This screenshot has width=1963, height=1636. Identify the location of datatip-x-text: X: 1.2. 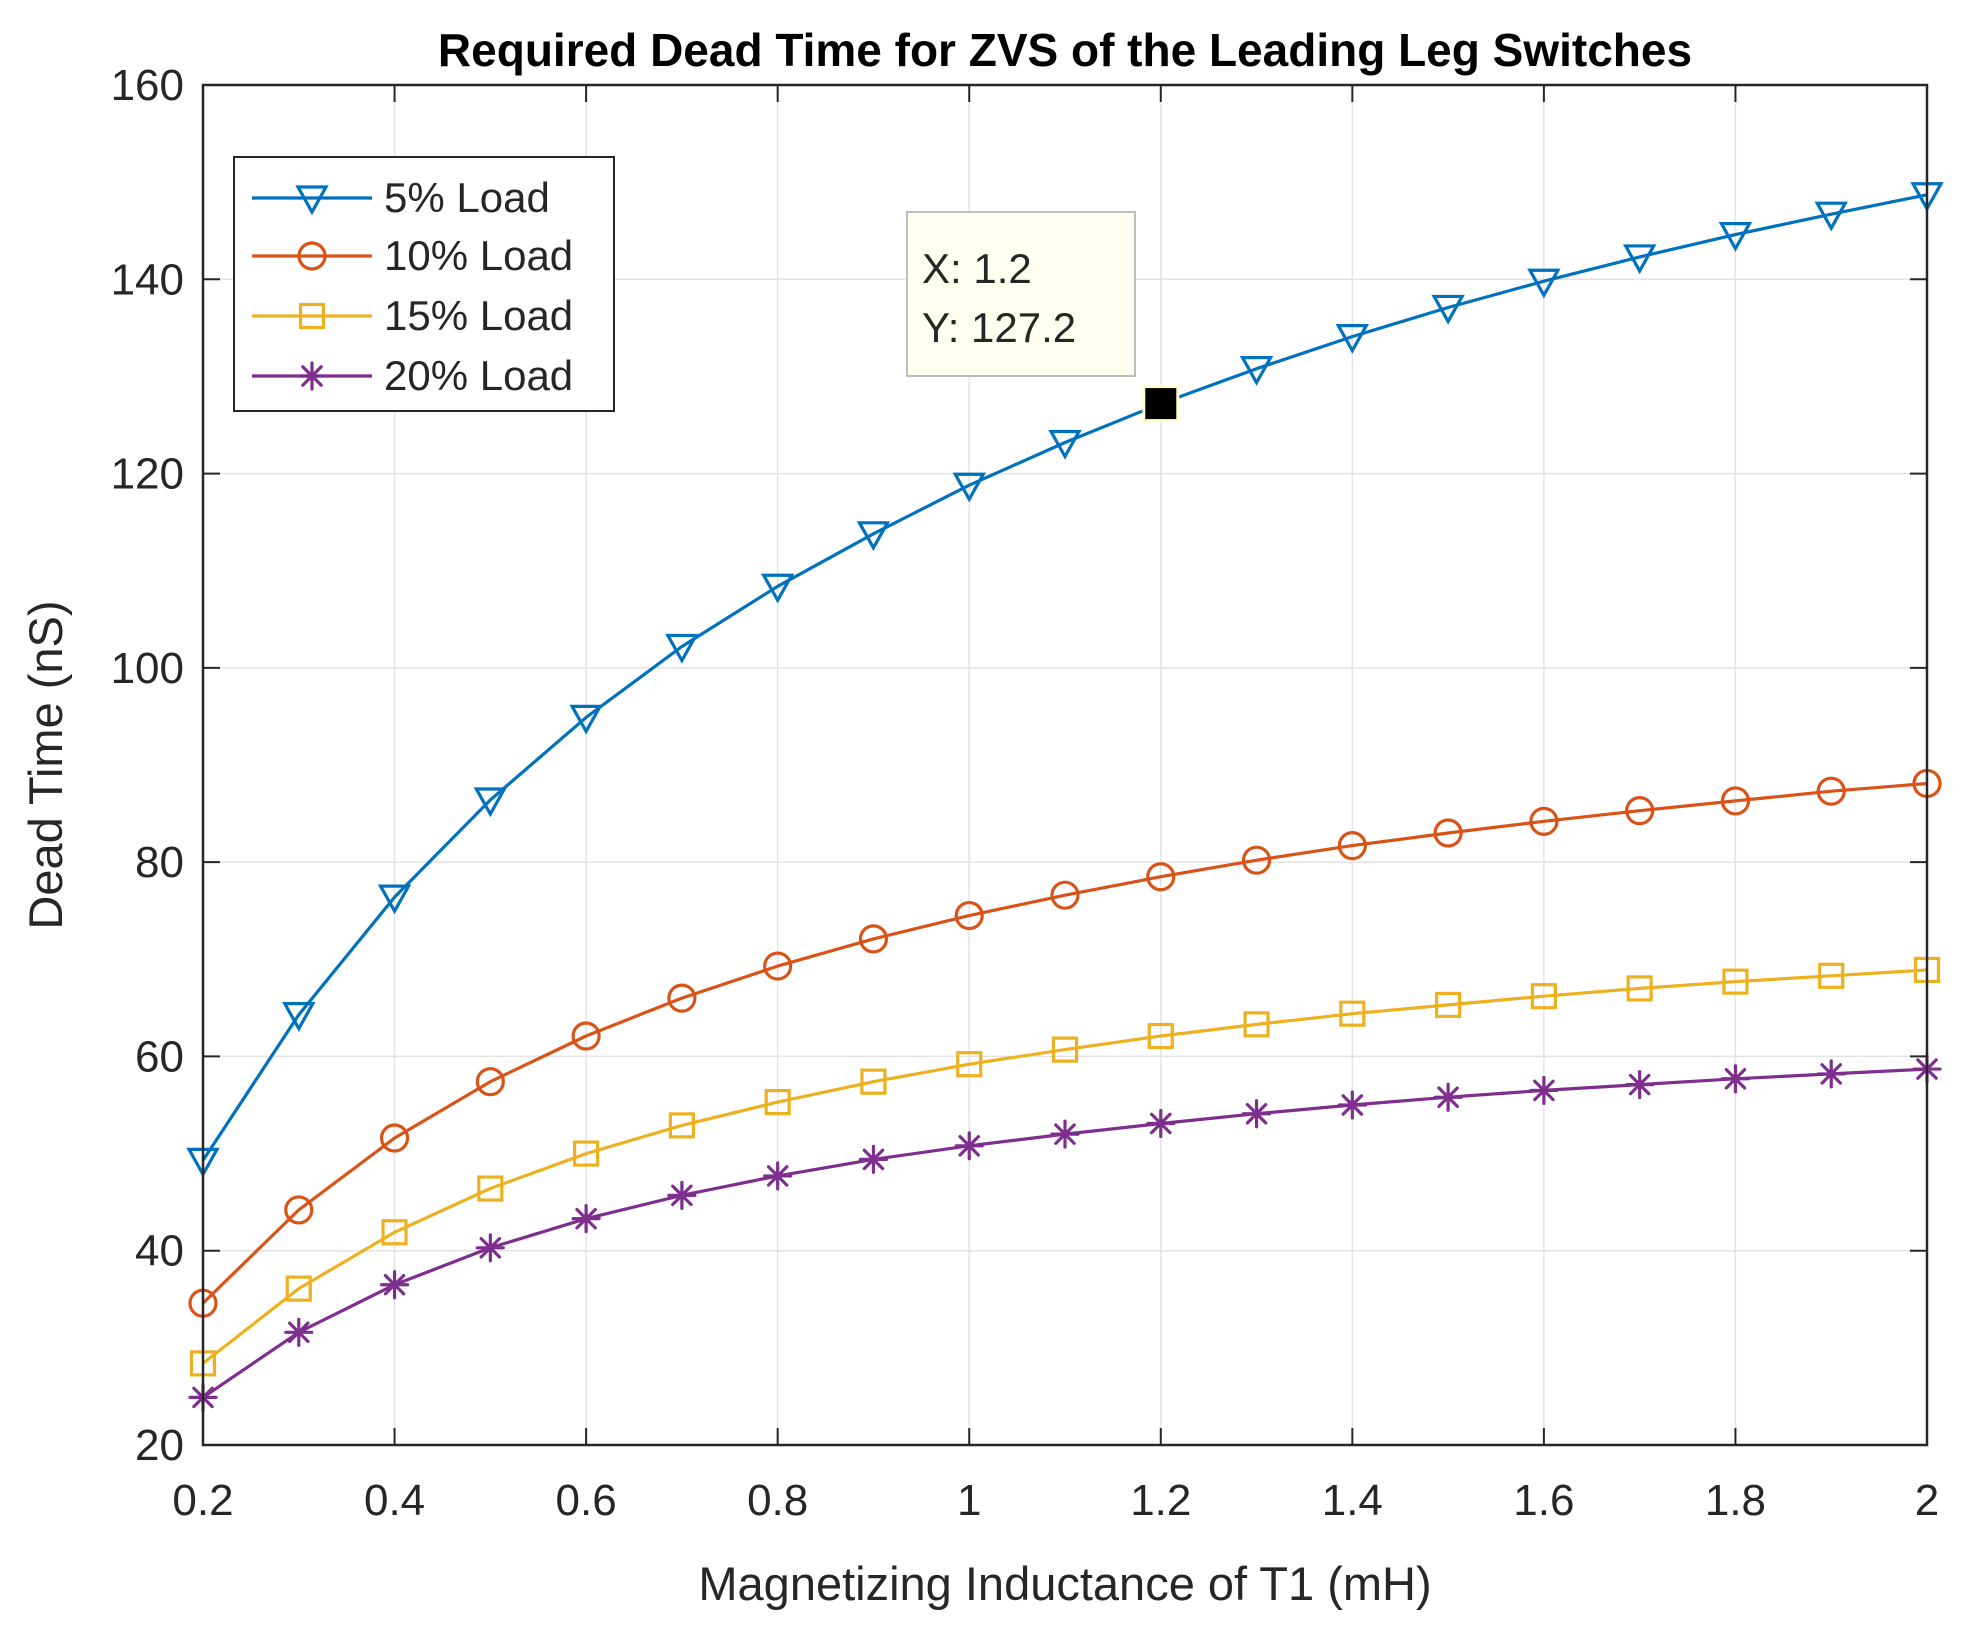
(977, 268).